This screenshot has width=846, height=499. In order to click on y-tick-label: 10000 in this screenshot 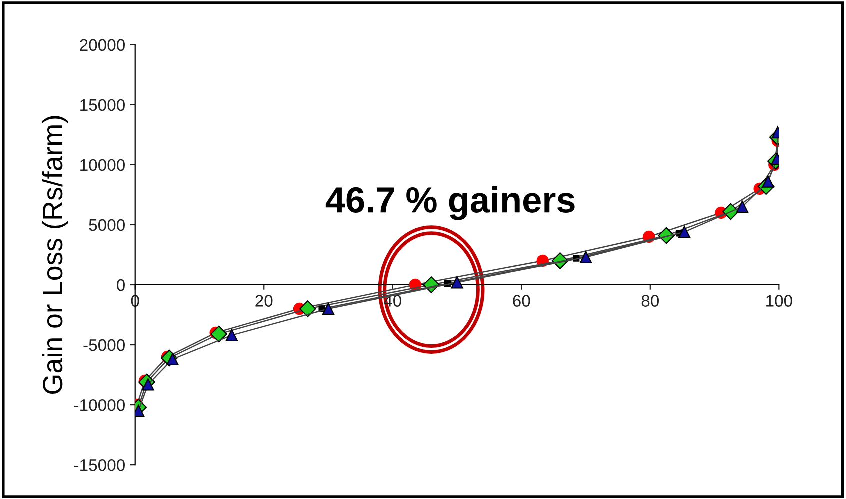, I will do `click(102, 165)`.